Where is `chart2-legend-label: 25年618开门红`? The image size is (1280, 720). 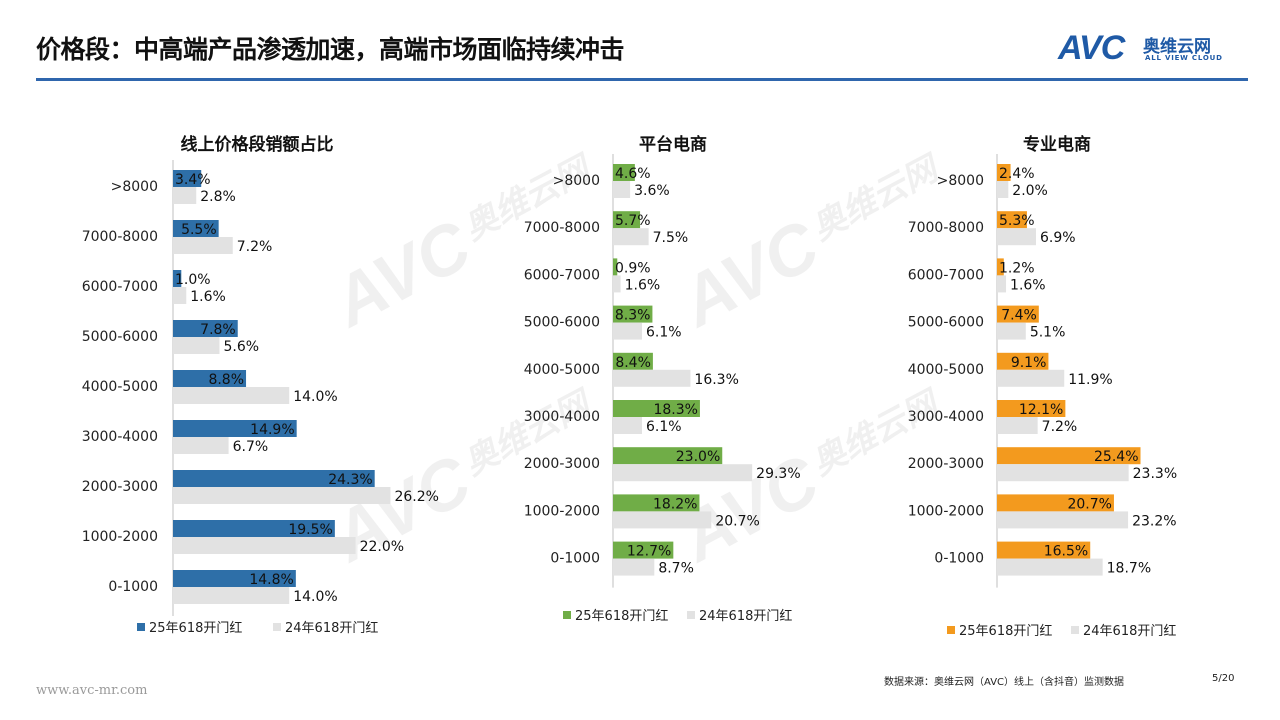
chart2-legend-label: 25年618开门红 is located at coordinates (621, 616).